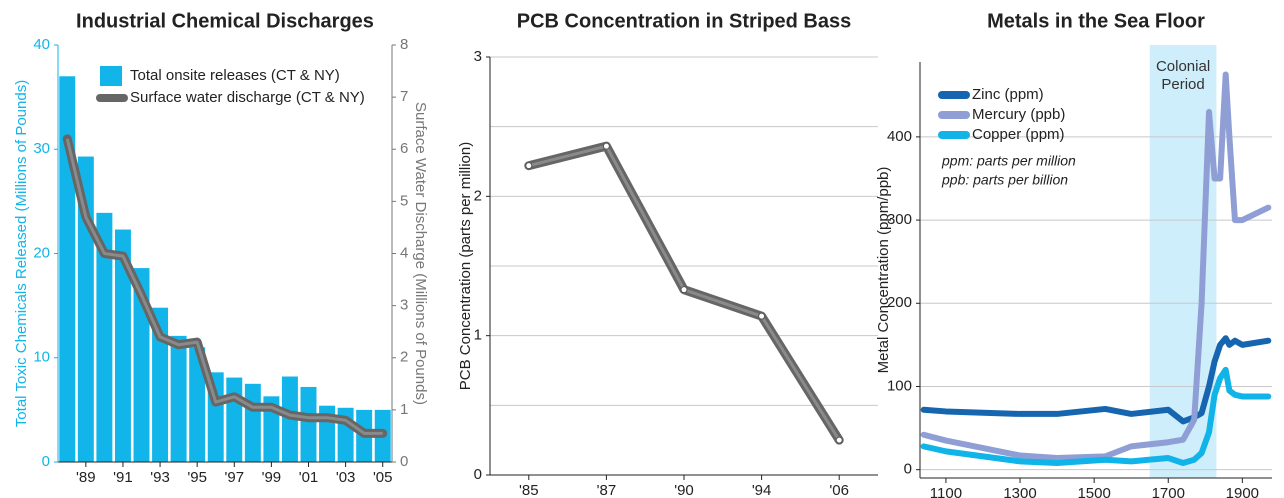  What do you see at coordinates (1242, 491) in the screenshot?
I see `x-tick-label: 1900` at bounding box center [1242, 491].